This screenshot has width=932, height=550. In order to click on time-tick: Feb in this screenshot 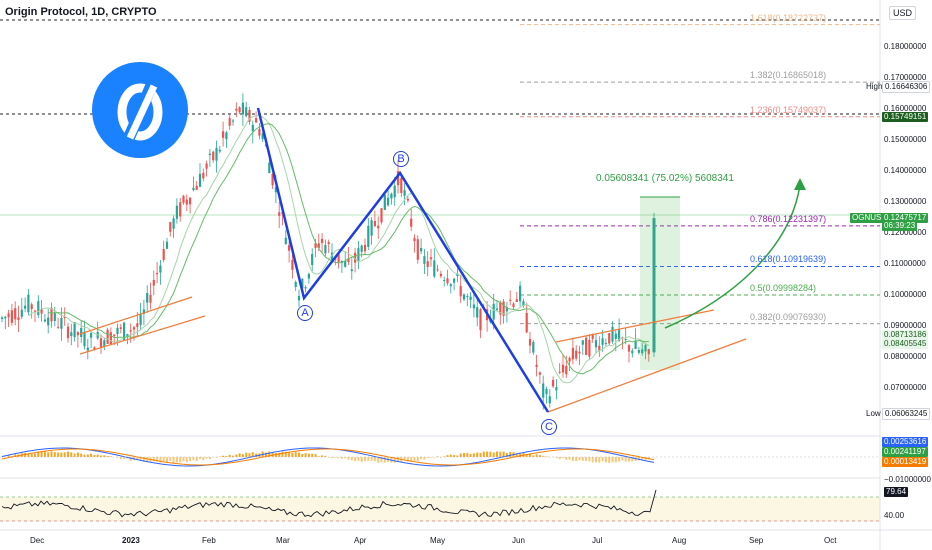, I will do `click(209, 540)`.